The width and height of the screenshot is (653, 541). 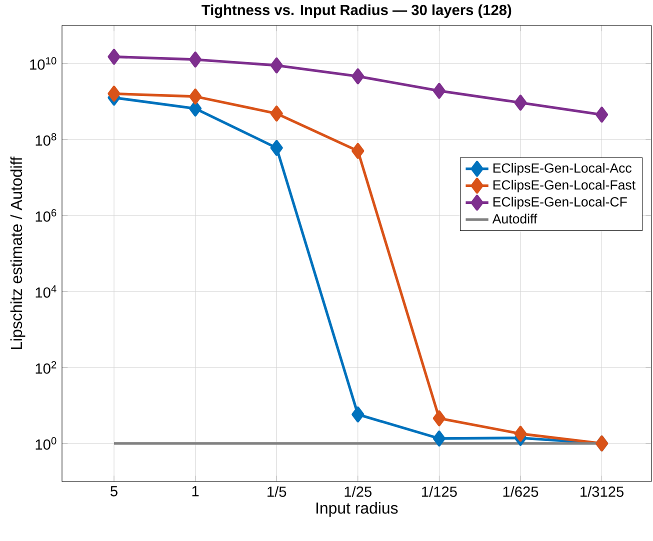 What do you see at coordinates (357, 509) in the screenshot?
I see `x-axis-title: Input radius` at bounding box center [357, 509].